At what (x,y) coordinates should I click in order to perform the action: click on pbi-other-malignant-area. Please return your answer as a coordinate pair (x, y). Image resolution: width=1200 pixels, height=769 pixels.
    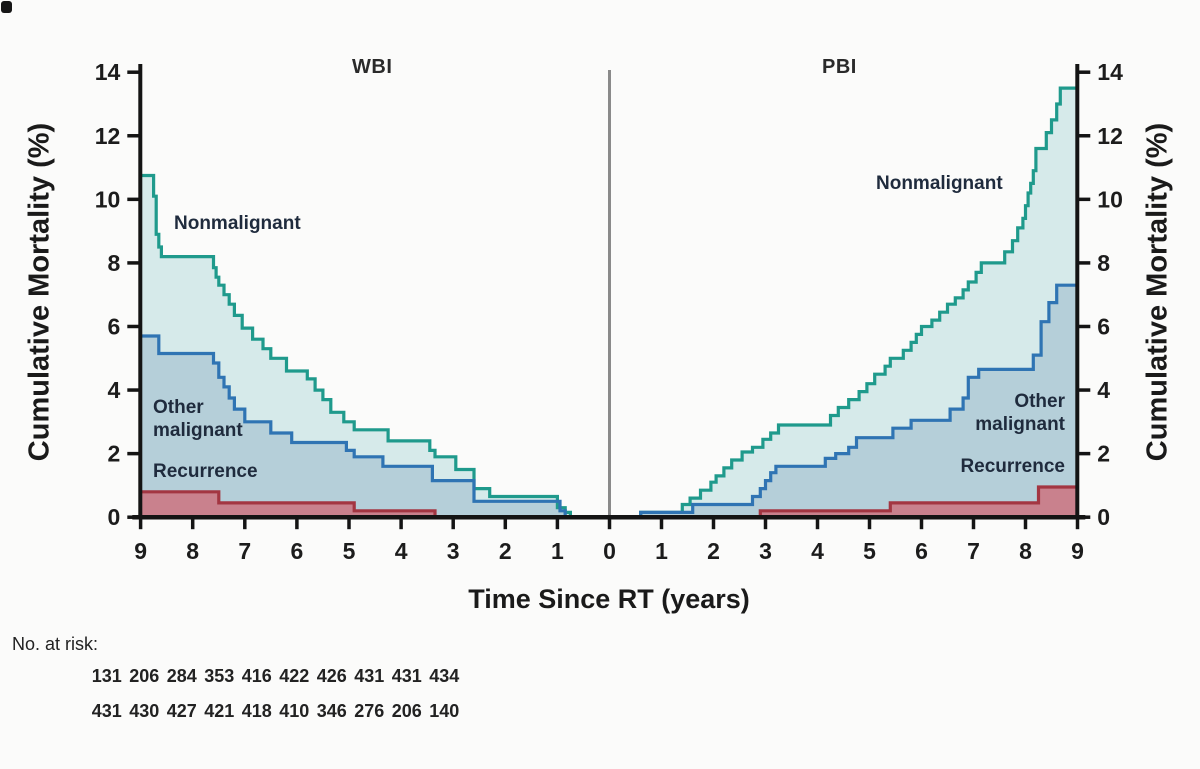
    Looking at the image, I should click on (843, 401).